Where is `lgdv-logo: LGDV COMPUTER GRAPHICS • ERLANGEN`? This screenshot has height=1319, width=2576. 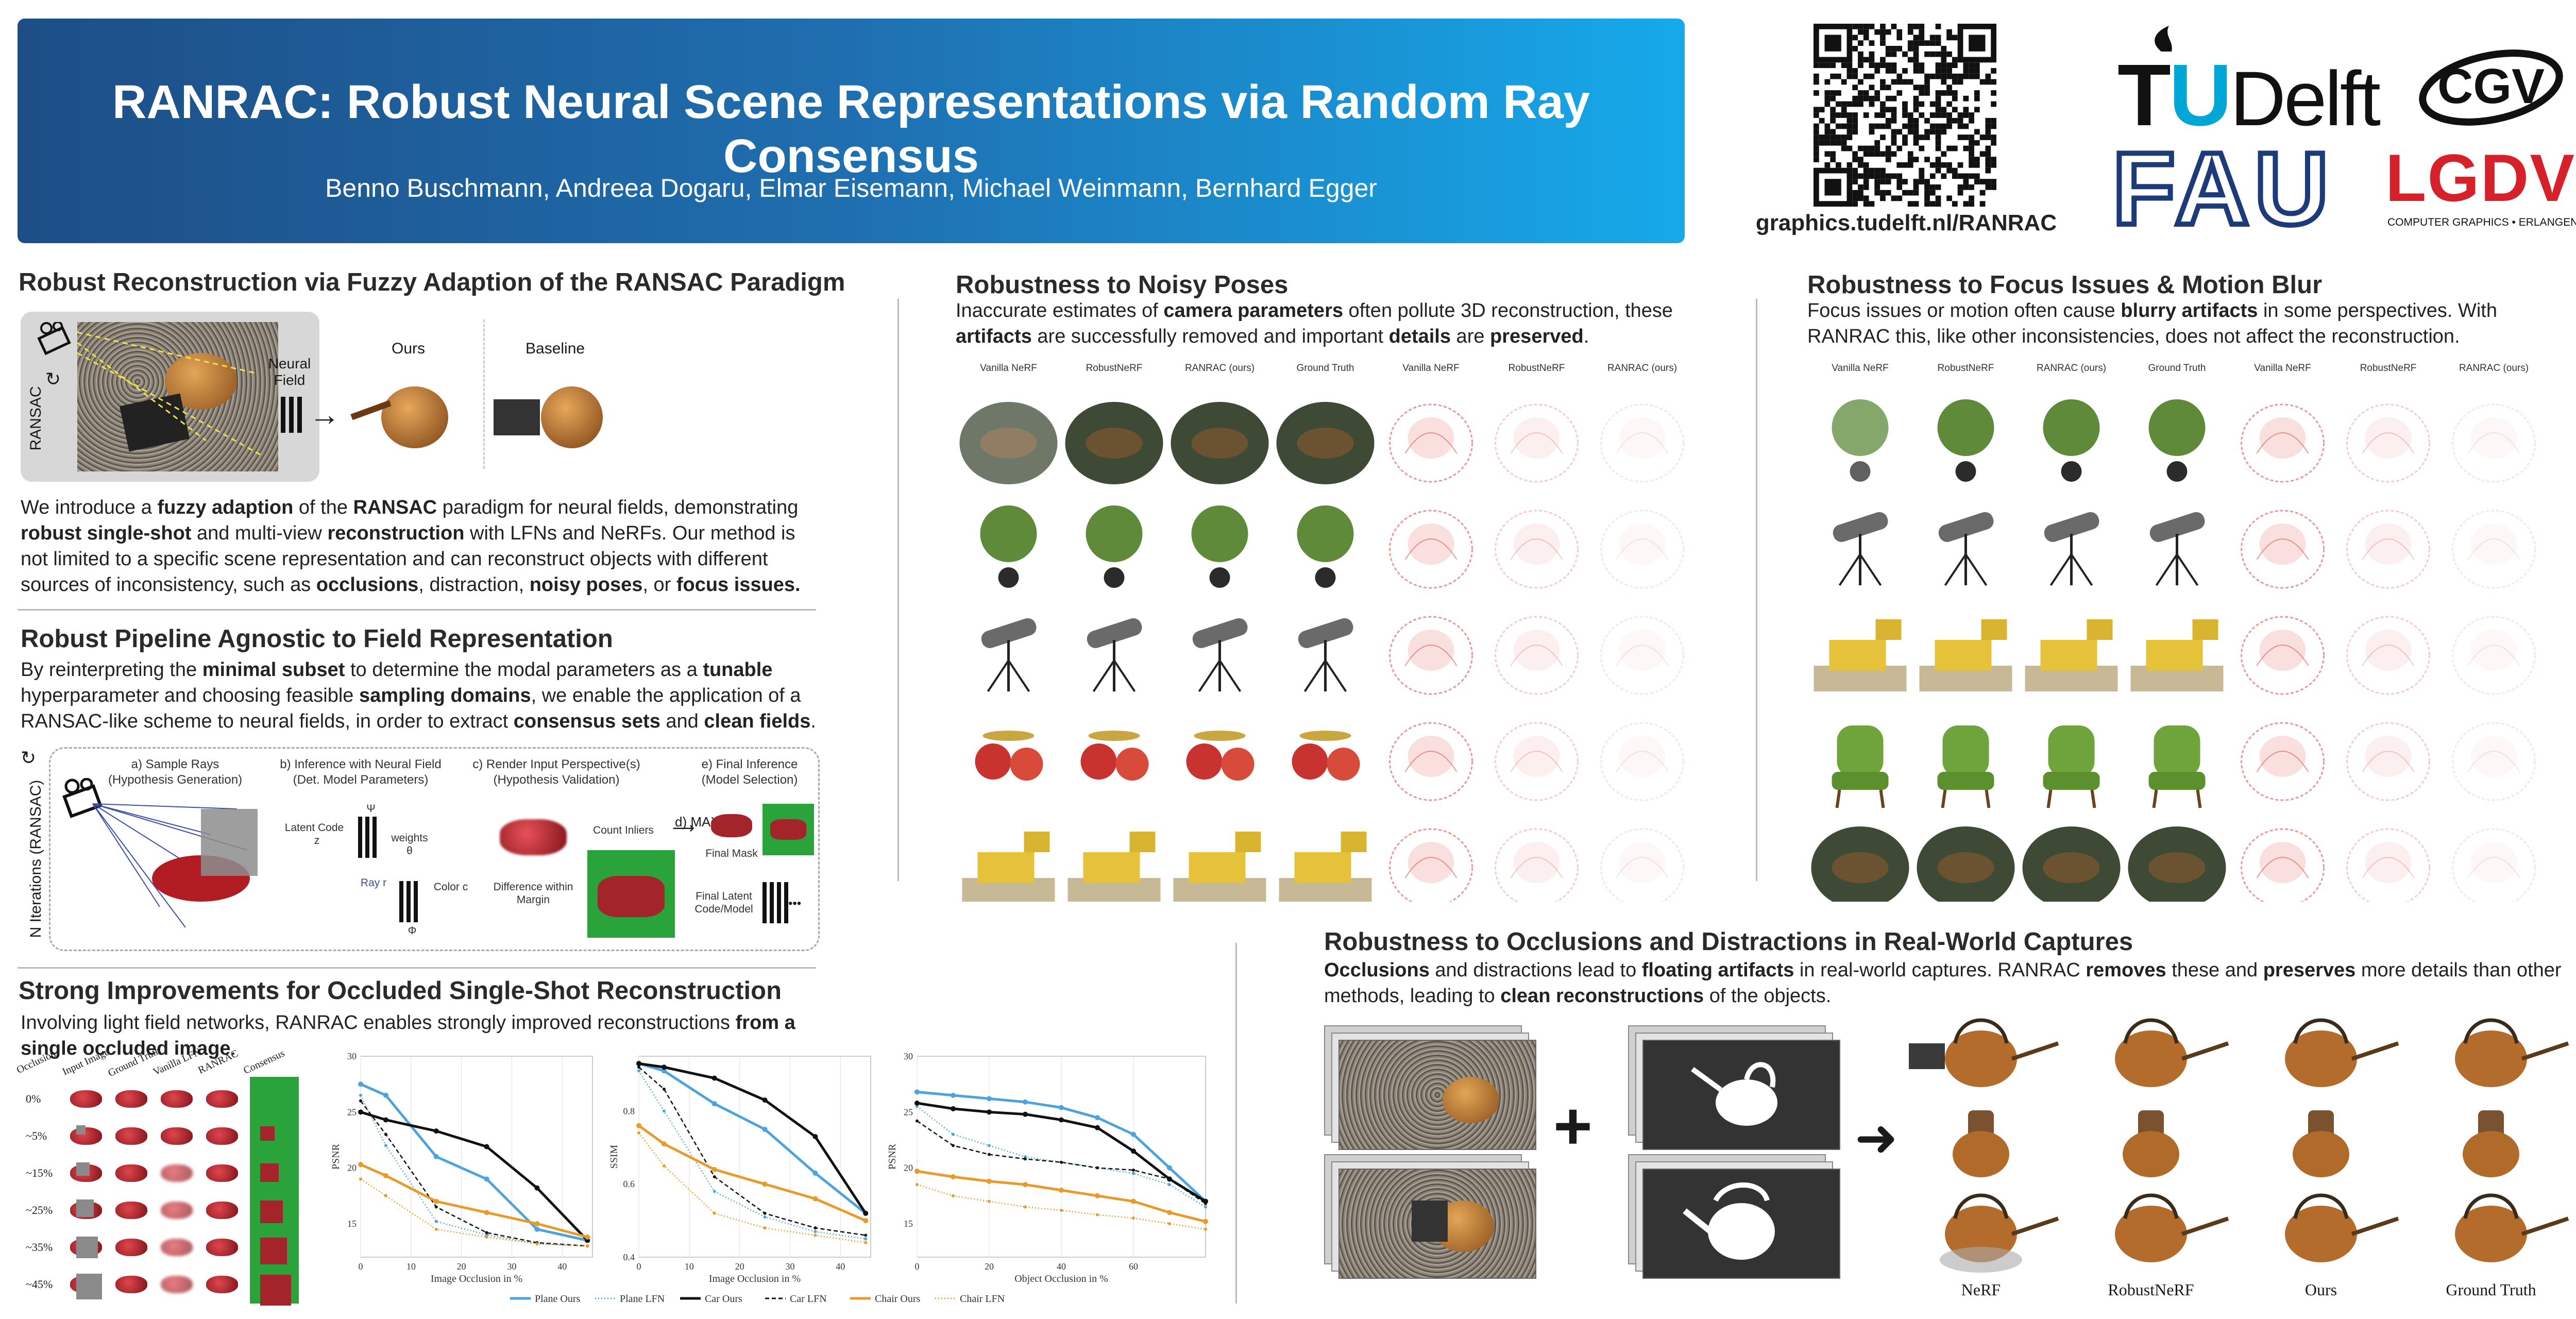 lgdv-logo: LGDV COMPUTER GRAPHICS • ERLANGEN is located at coordinates (2480, 188).